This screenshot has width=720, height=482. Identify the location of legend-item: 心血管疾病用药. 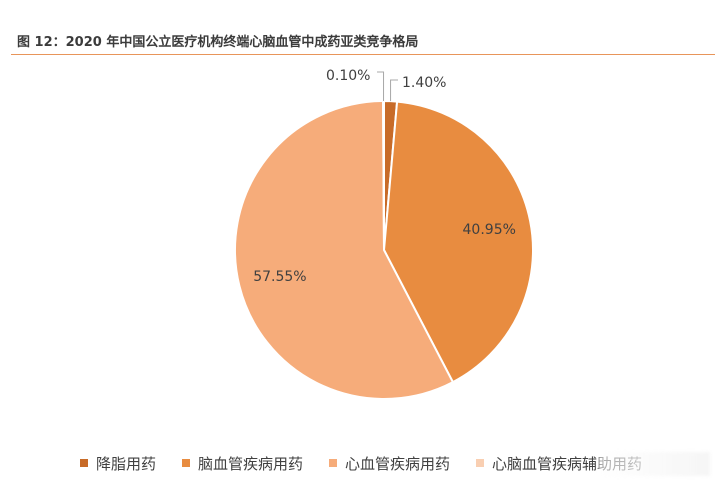
(389, 463).